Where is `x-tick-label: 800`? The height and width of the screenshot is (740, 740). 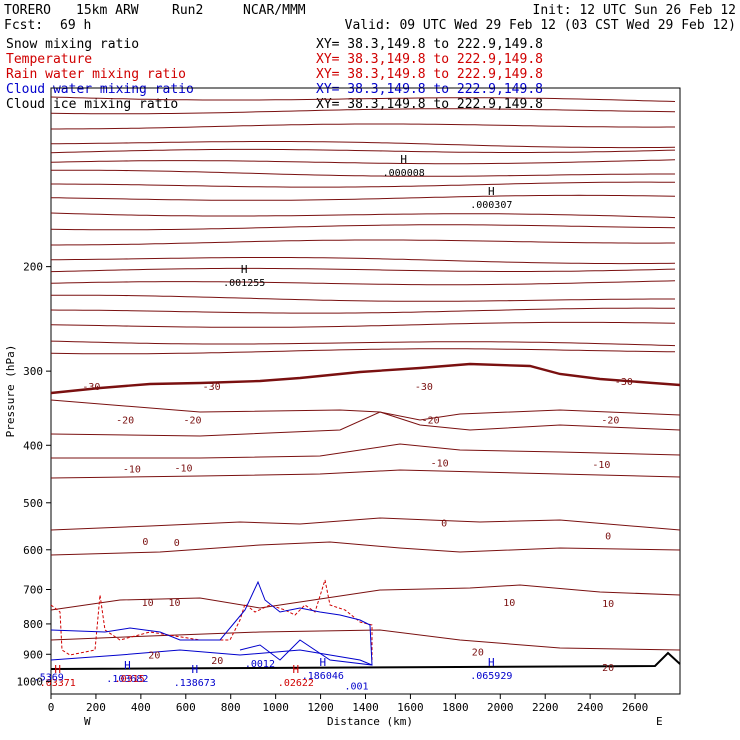
x-tick-label: 800 is located at coordinates (231, 707).